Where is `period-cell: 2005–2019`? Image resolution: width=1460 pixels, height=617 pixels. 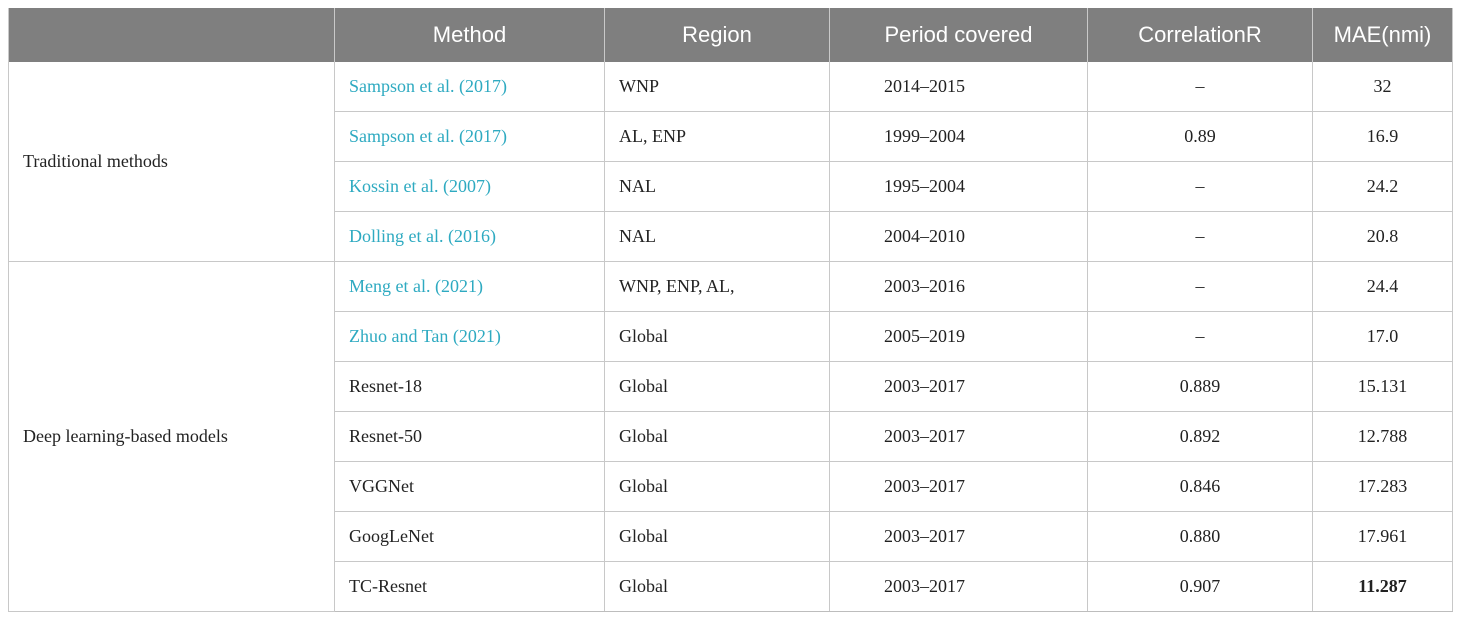
period-cell: 2005–2019 is located at coordinates (958, 336).